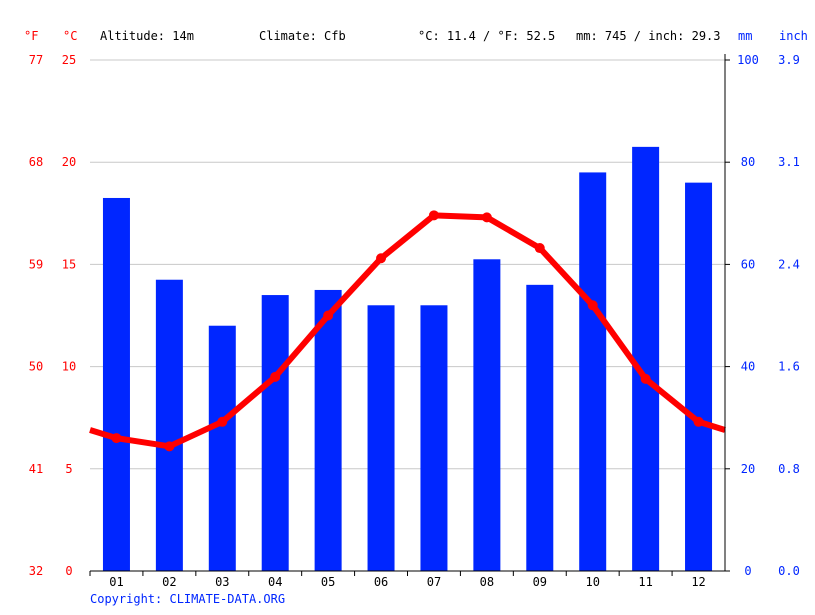 The image size is (815, 615). Describe the element at coordinates (302, 36) in the screenshot. I see `climate-label: Climate: Cfb` at that location.